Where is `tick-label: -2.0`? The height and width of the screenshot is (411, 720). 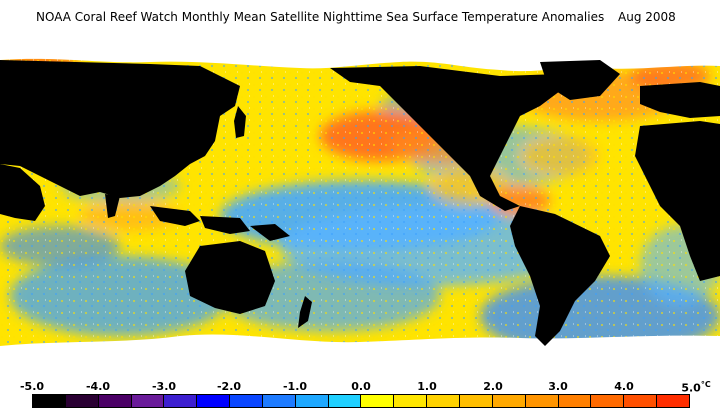
tick-label: -2.0 is located at coordinates (229, 386).